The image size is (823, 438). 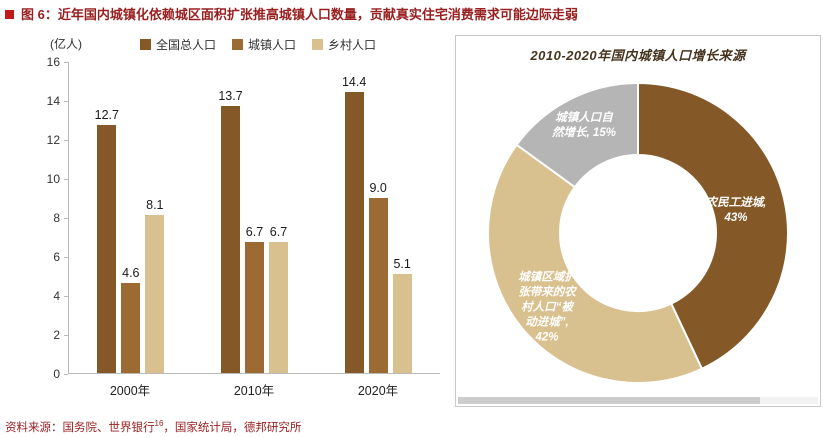 I want to click on donut-slice-label: 城镇人口自然增长, 15%, so click(x=584, y=125).